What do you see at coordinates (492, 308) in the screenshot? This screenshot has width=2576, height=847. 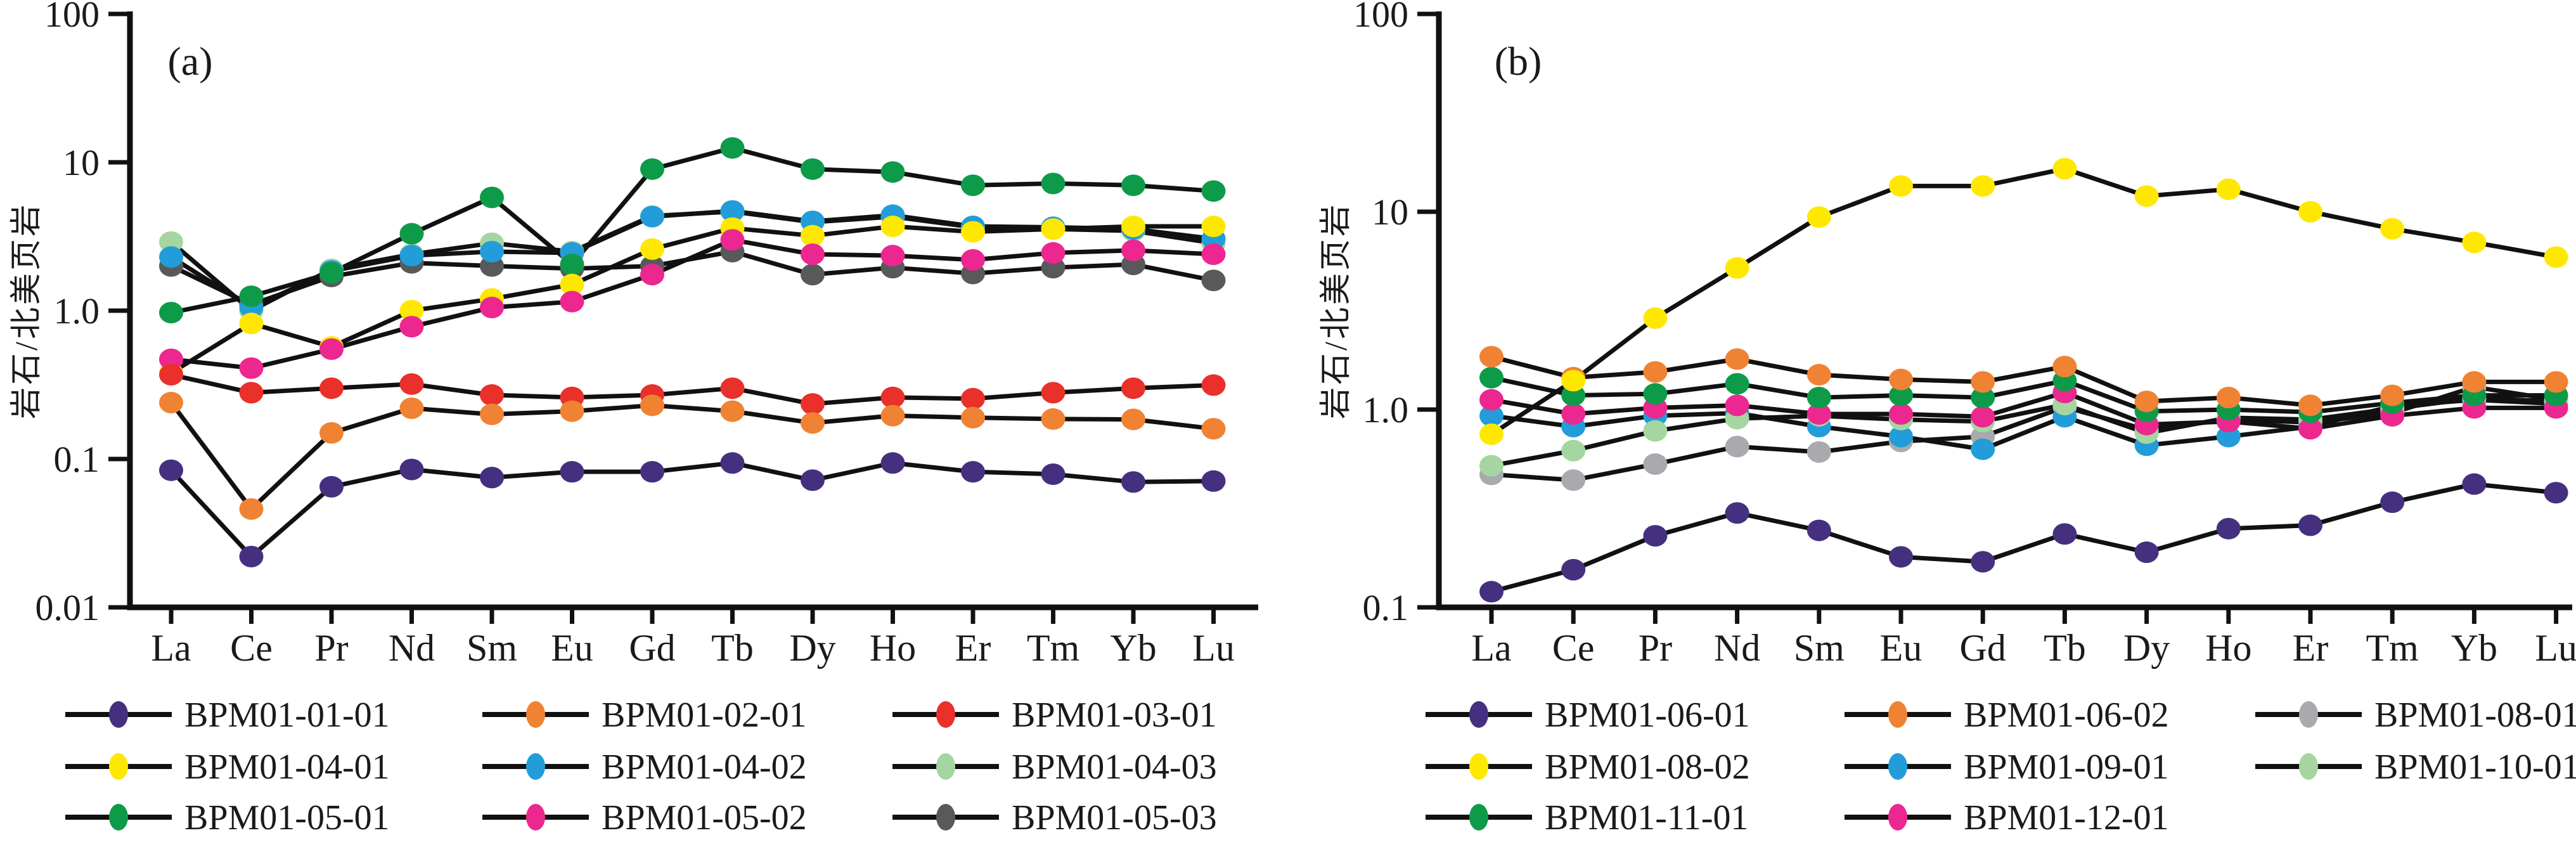 I see `point-BPM01-05-02-Sm` at bounding box center [492, 308].